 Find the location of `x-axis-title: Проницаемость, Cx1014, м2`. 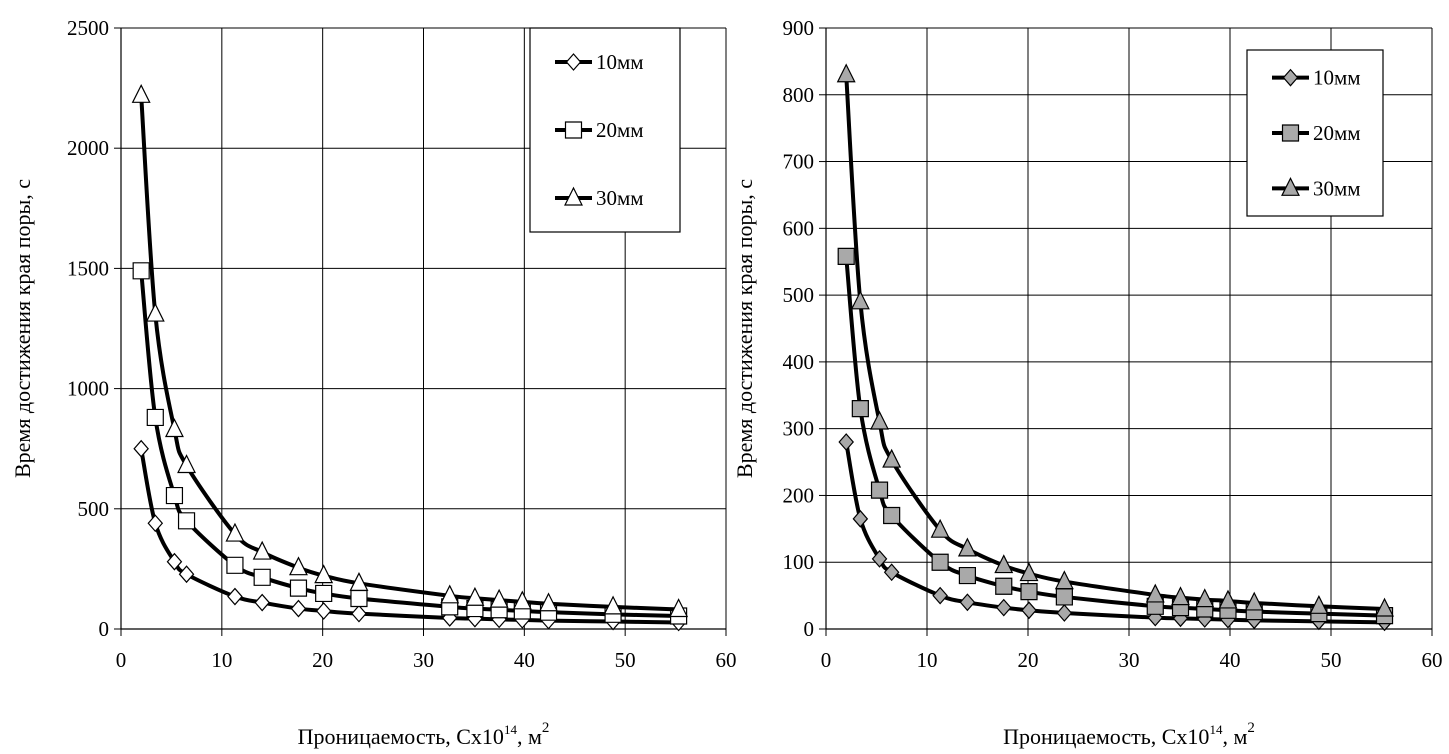

x-axis-title: Проницаемость, Cx1014, м2 is located at coordinates (1129, 734).